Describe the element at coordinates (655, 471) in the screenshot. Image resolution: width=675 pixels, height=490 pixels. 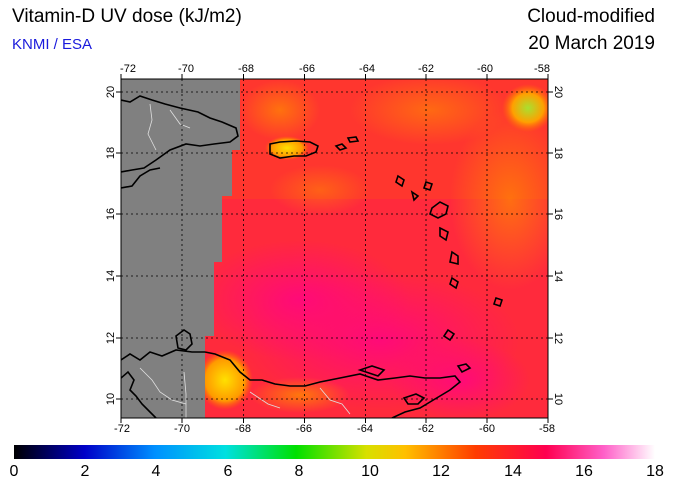
I see `colorbar-label: 18` at that location.